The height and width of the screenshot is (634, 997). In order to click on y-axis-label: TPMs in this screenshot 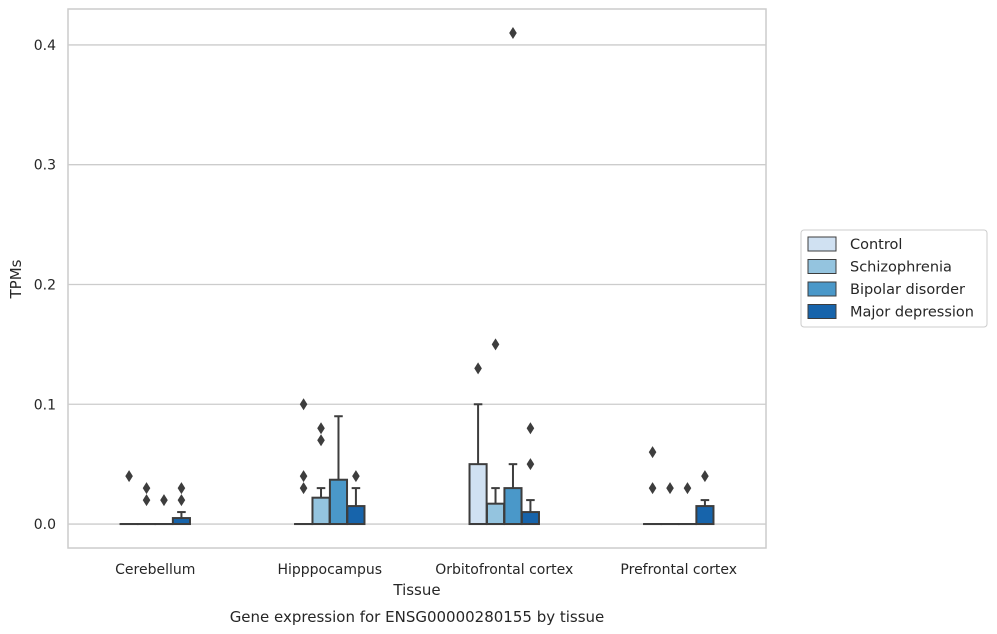, I will do `click(16, 279)`.